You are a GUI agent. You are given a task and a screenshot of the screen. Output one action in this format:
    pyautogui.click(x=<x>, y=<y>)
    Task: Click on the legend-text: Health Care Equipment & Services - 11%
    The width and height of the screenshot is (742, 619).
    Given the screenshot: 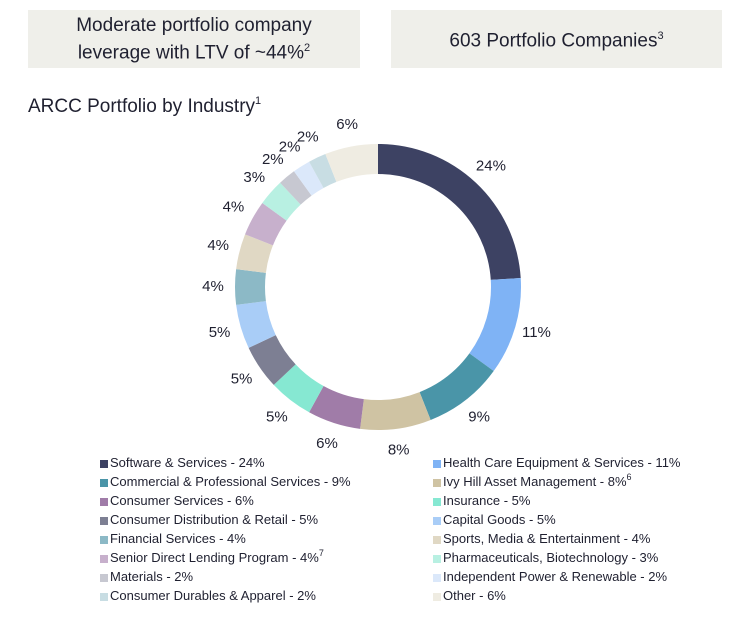 What is the action you would take?
    pyautogui.click(x=562, y=462)
    